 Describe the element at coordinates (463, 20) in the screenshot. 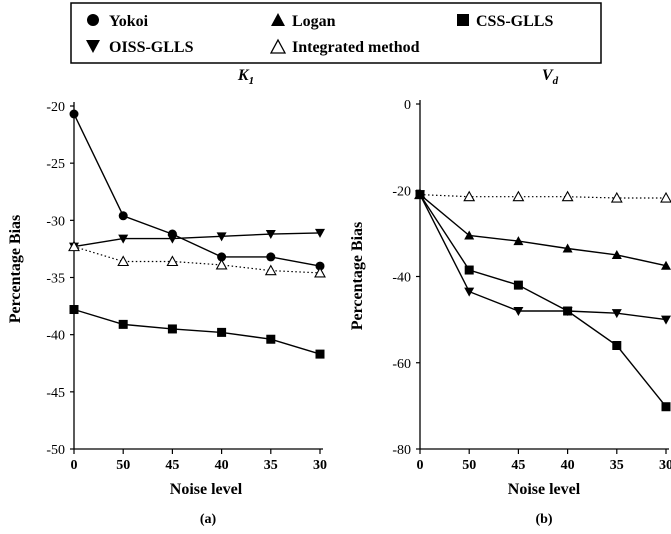

I see `legend-marker-square-filled` at that location.